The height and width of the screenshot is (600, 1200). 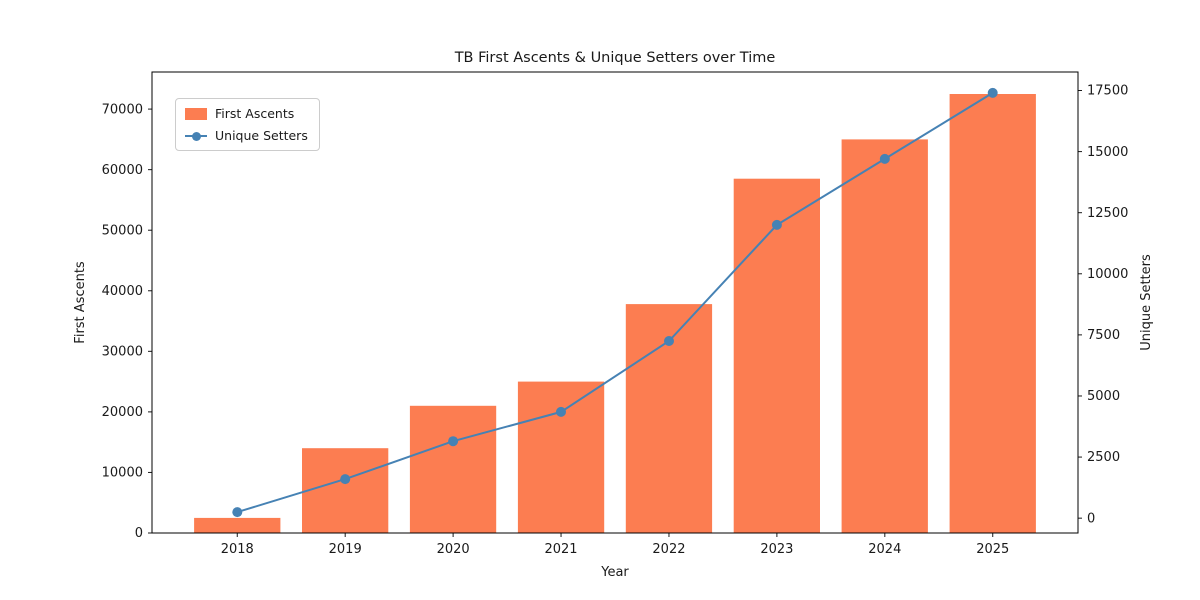 What do you see at coordinates (453, 549) in the screenshot?
I see `x-tick-label-2020: 2020` at bounding box center [453, 549].